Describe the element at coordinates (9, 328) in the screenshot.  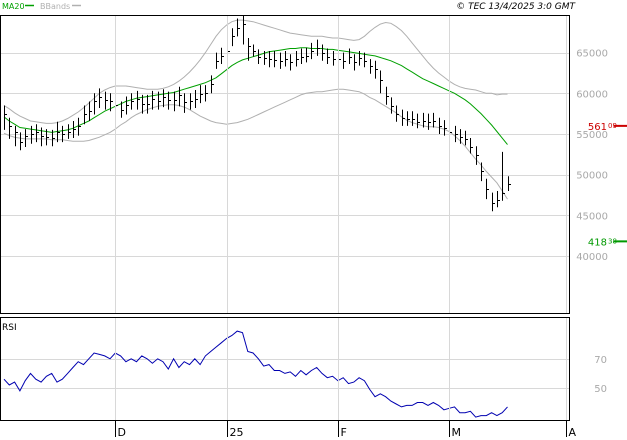
I see `rsi-title: RSI` at that location.